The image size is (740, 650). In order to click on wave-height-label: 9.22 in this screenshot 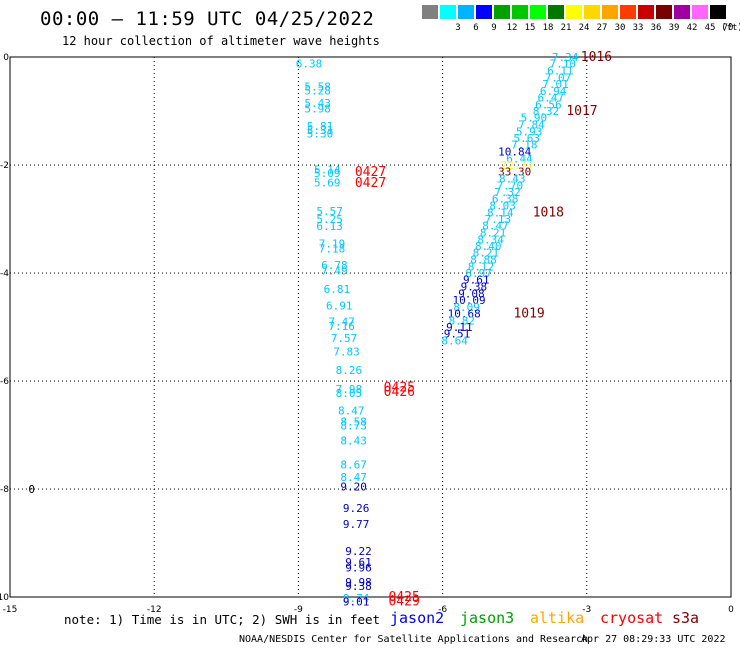, I will do `click(358, 551)`.